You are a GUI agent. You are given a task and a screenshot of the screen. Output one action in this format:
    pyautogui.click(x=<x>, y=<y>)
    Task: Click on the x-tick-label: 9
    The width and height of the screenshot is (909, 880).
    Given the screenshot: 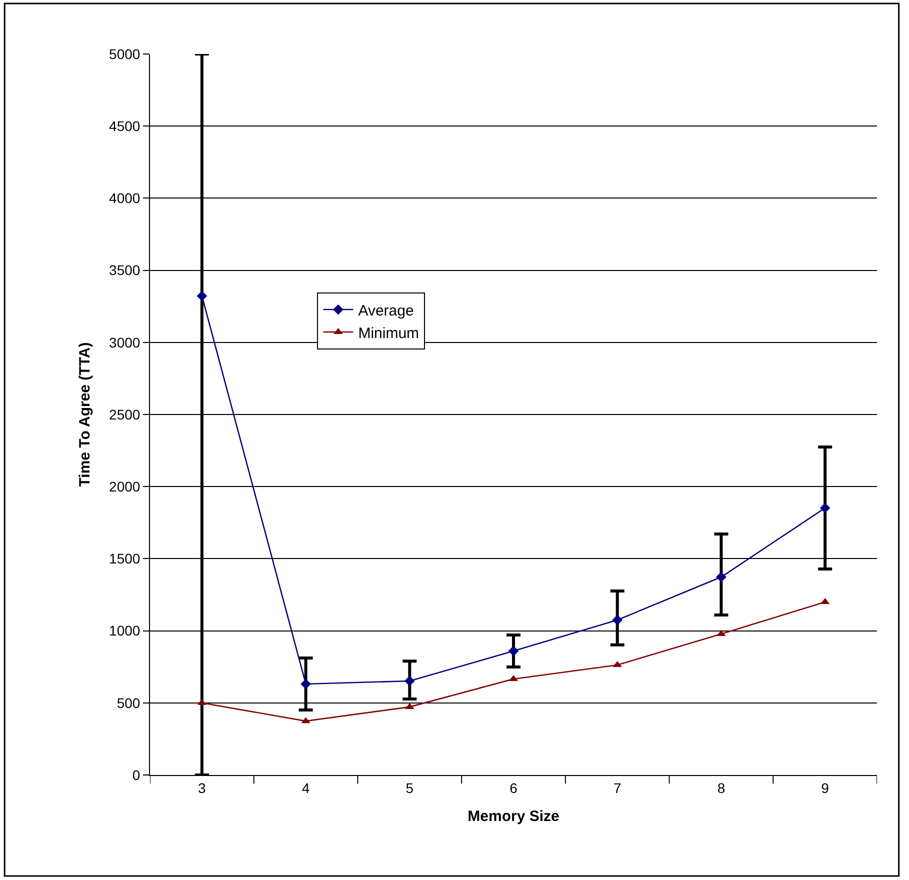 What is the action you would take?
    pyautogui.click(x=825, y=788)
    